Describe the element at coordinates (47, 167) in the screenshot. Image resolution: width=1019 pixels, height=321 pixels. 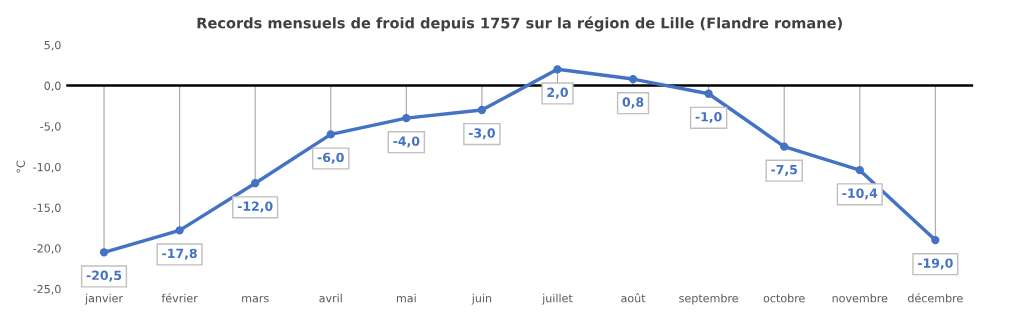
I see `y-tick-label: -10,0` at that location.